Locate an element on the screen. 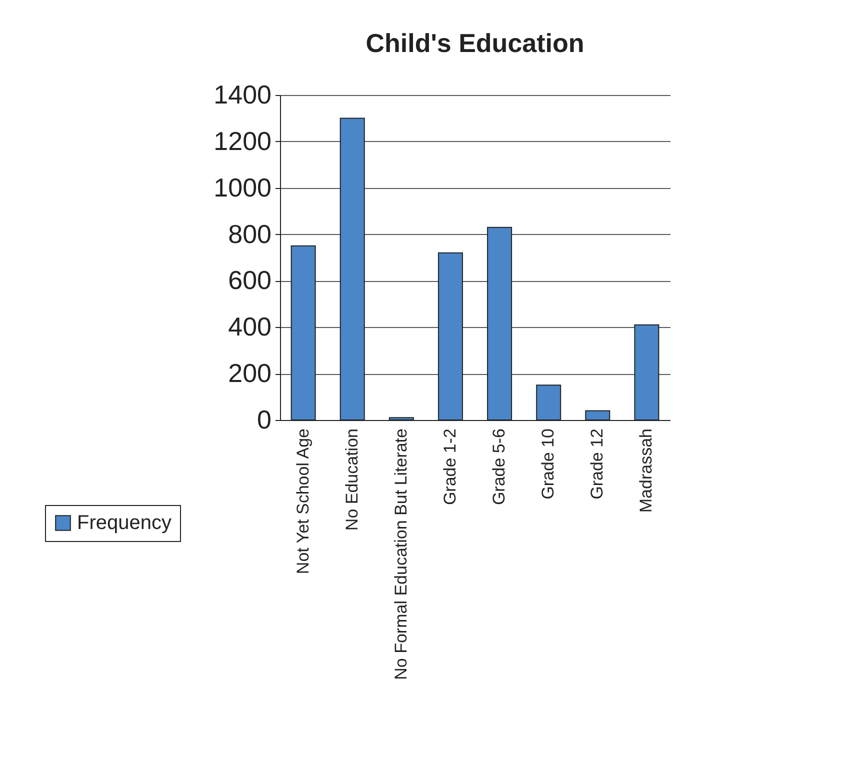  y-tick-label: 1400 is located at coordinates (243, 95).